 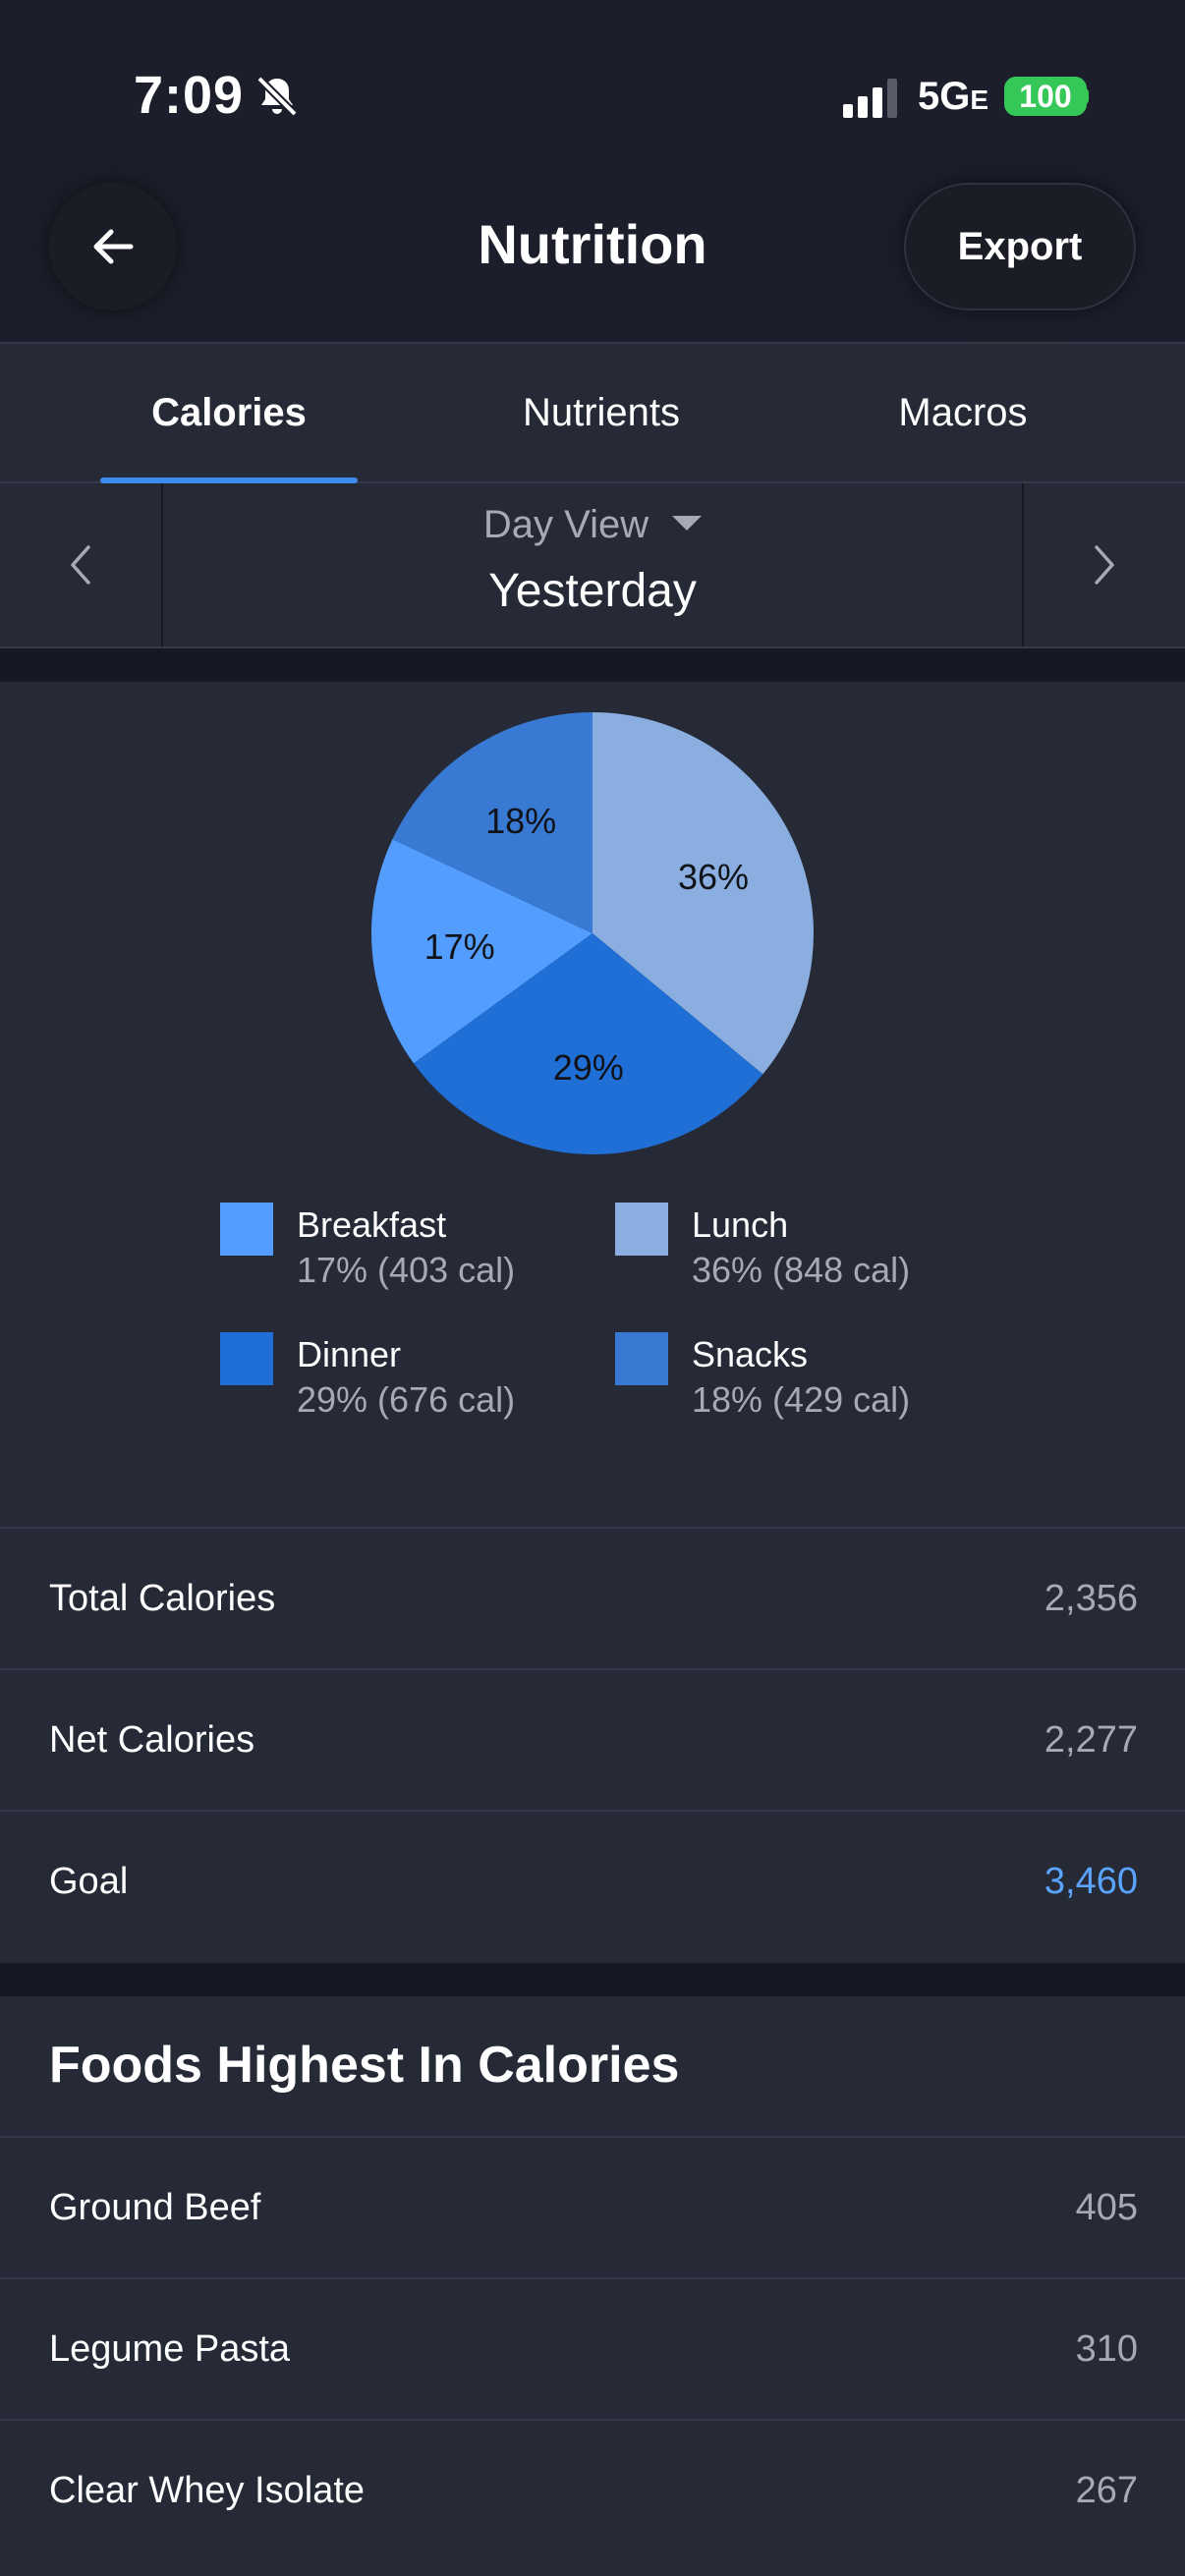 What do you see at coordinates (350, 1354) in the screenshot?
I see `legend-name: Dinner` at bounding box center [350, 1354].